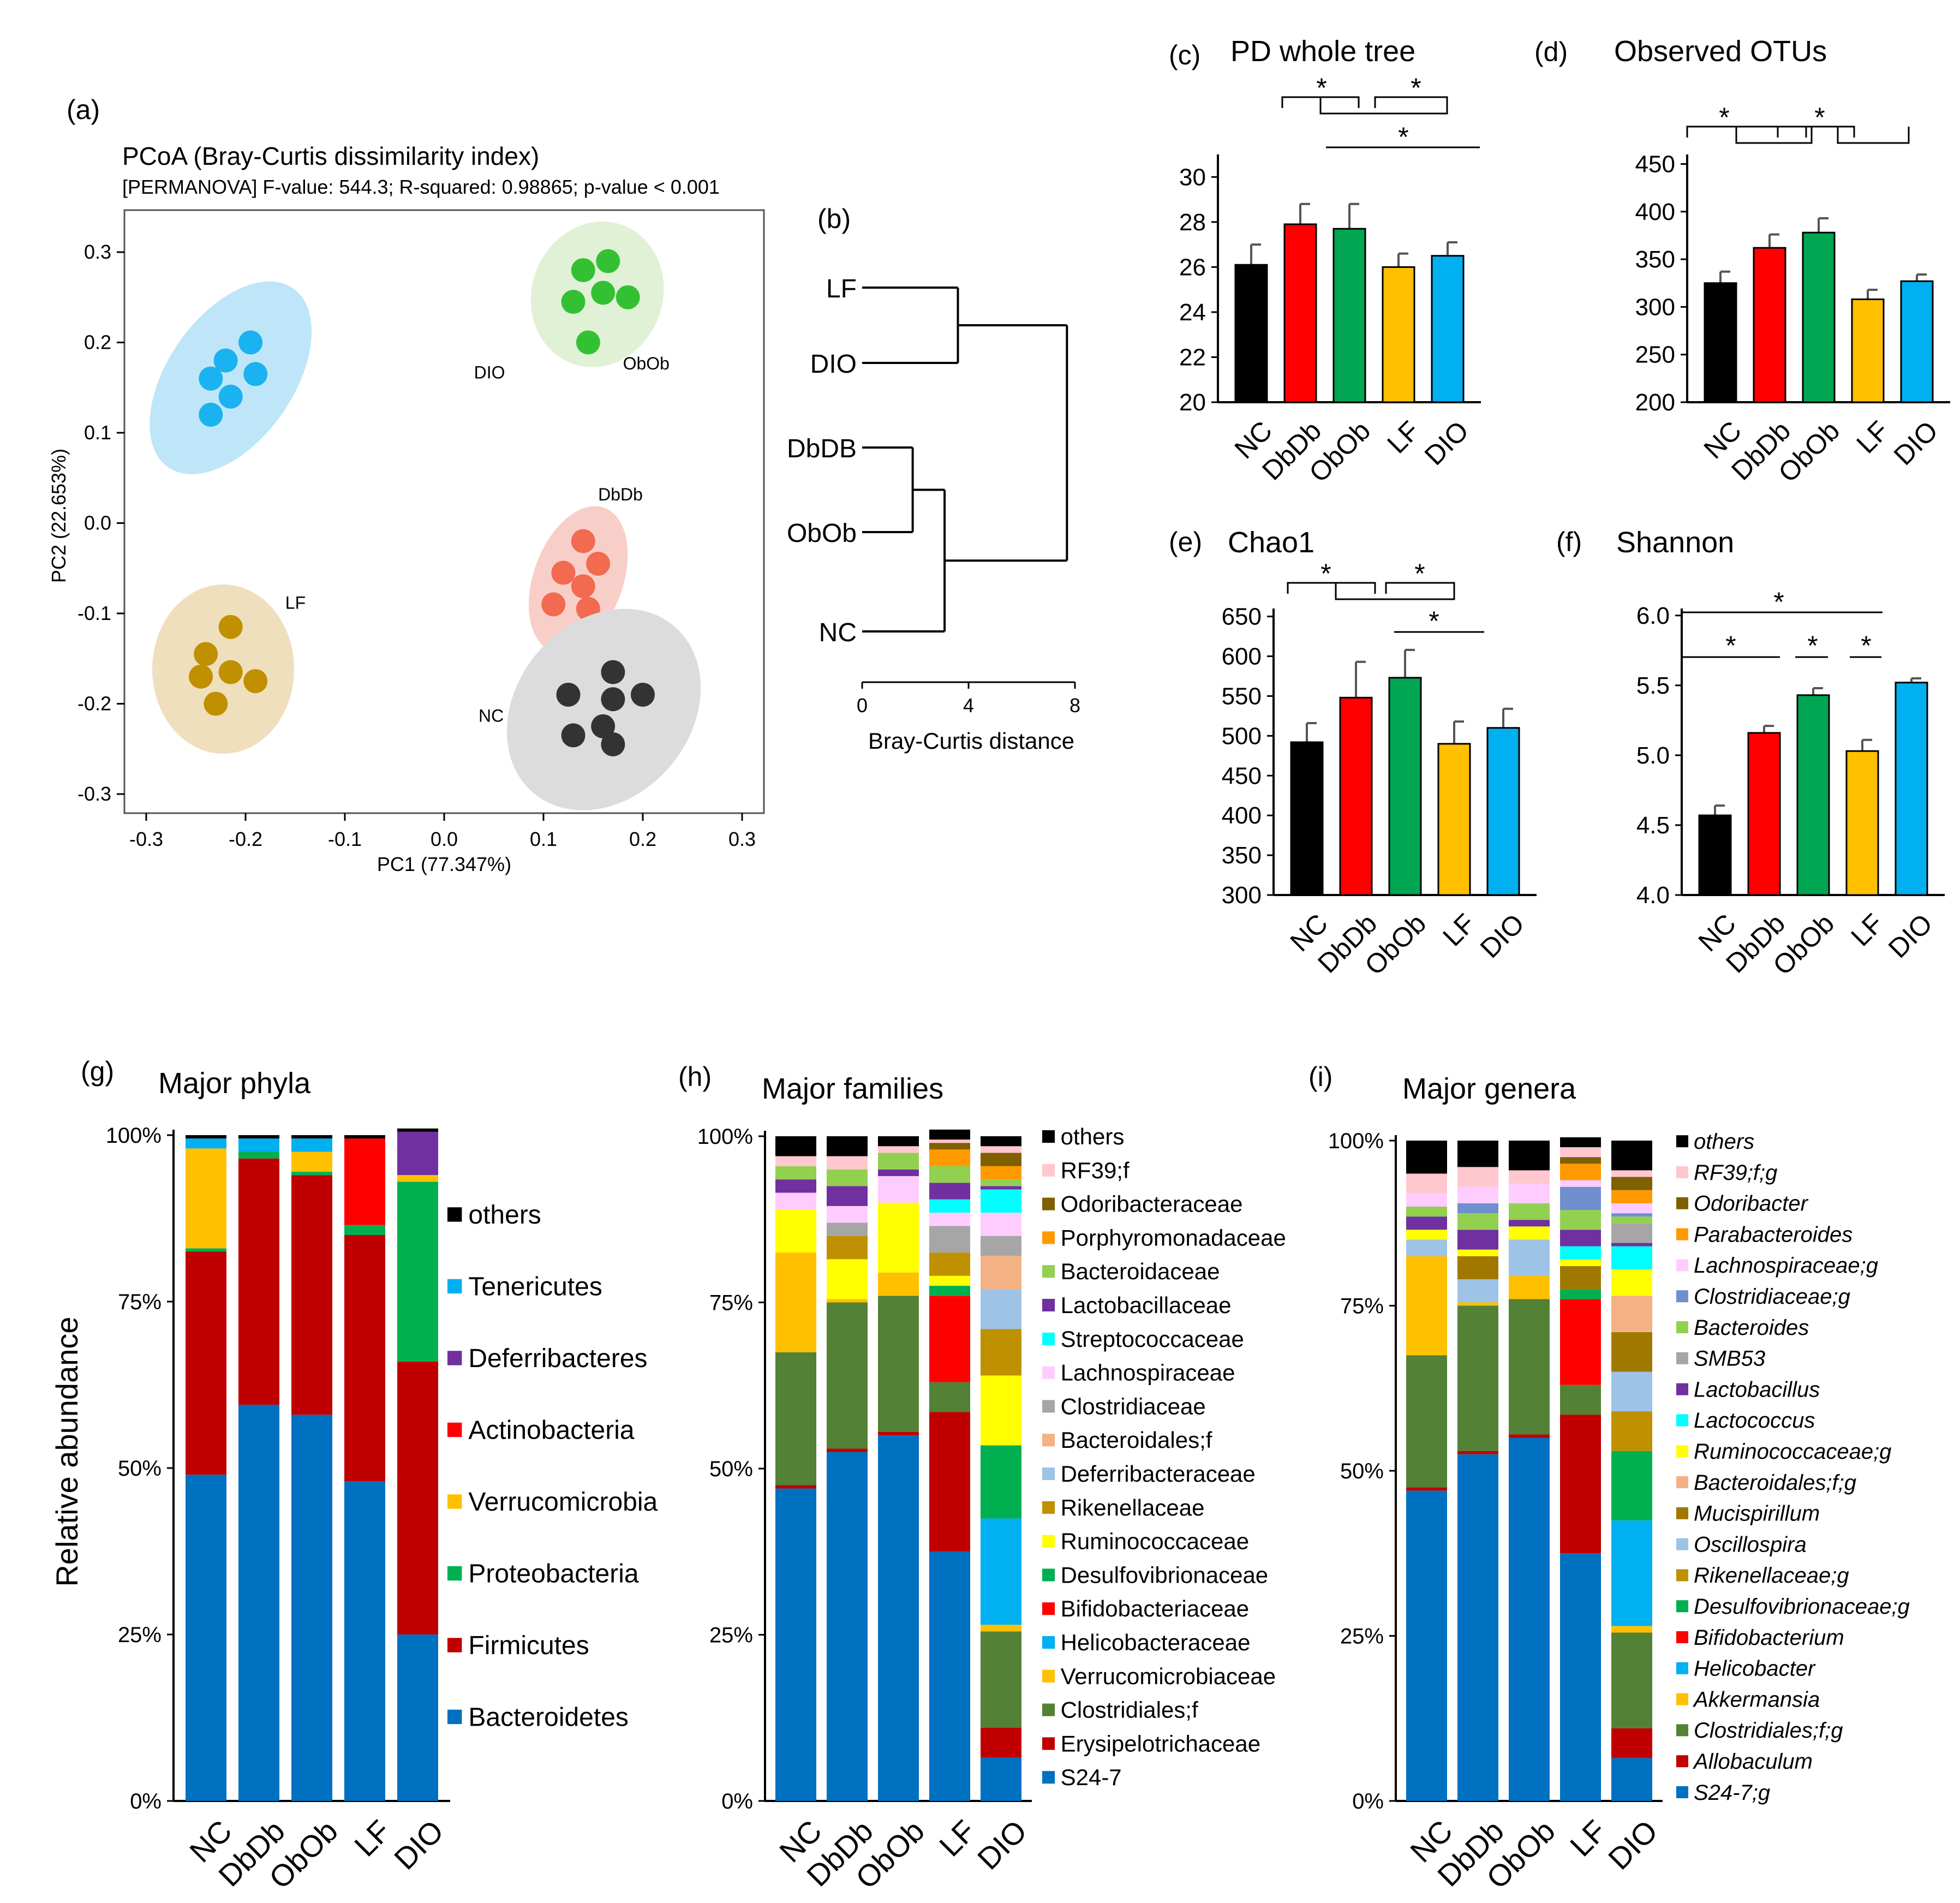 The width and height of the screenshot is (1960, 1903). Describe the element at coordinates (528, 1645) in the screenshot. I see `legend-label-g: Firmicutes` at that location.